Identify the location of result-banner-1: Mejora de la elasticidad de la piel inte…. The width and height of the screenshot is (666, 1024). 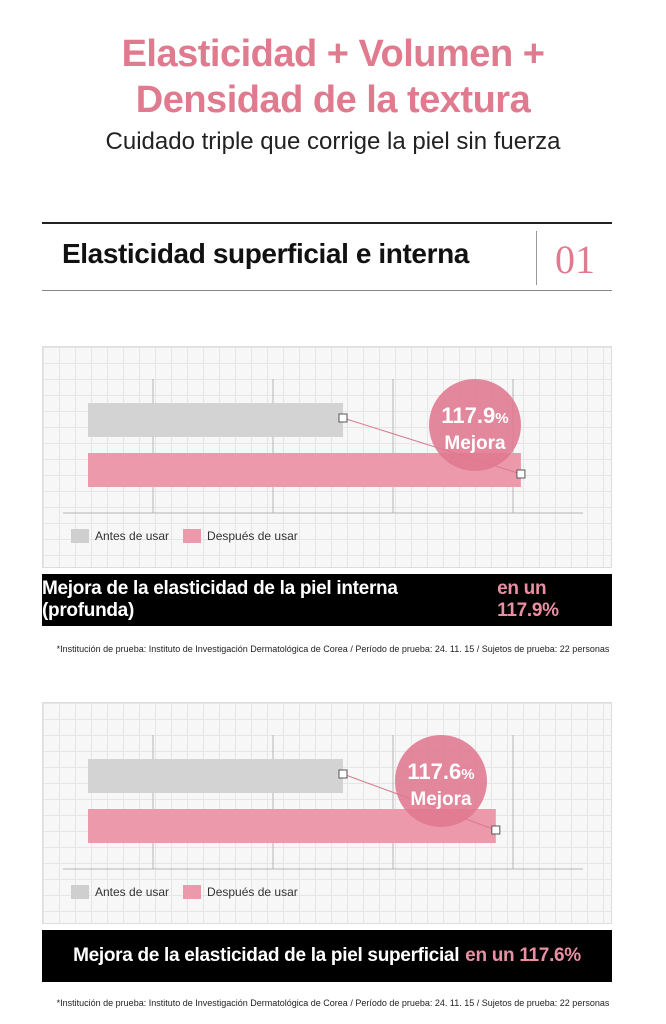
(327, 600).